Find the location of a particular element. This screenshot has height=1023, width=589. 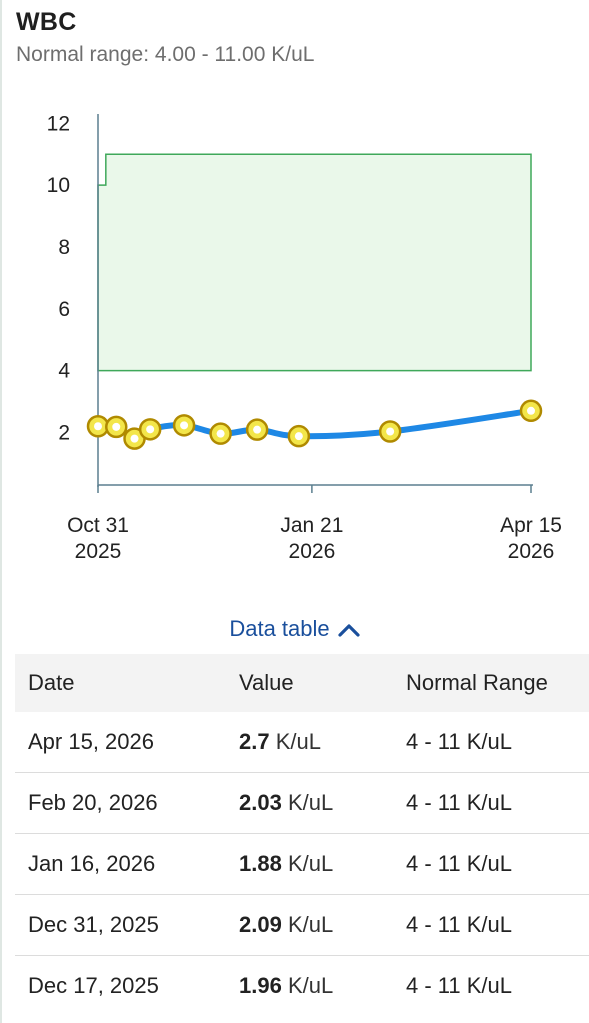

table-row: Jan 16, 2026 1.88 K/uL 4 - 11 K/uL is located at coordinates (302, 864).